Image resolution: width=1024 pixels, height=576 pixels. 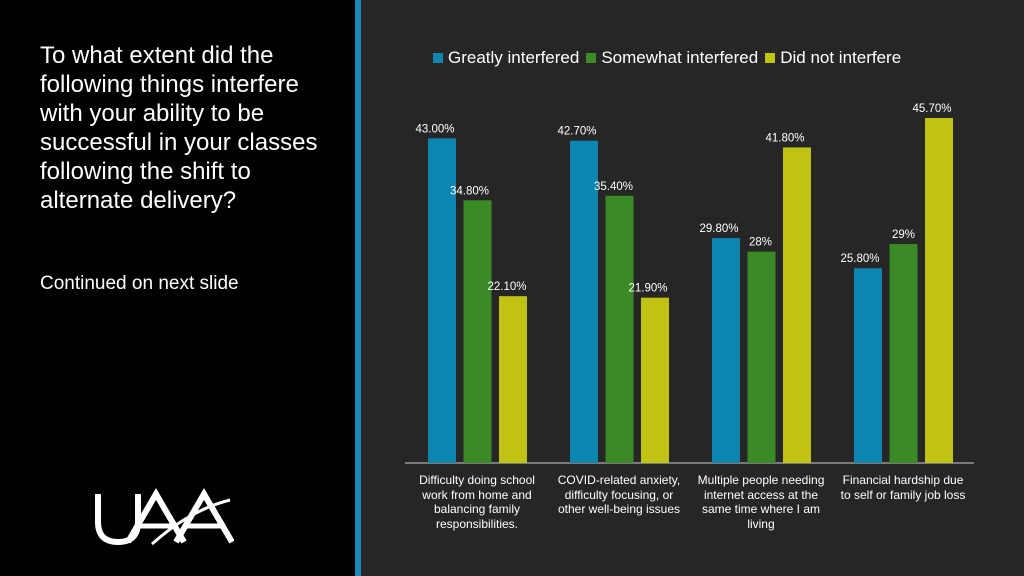 I want to click on data-label-0-2: 29.80%, so click(x=718, y=229).